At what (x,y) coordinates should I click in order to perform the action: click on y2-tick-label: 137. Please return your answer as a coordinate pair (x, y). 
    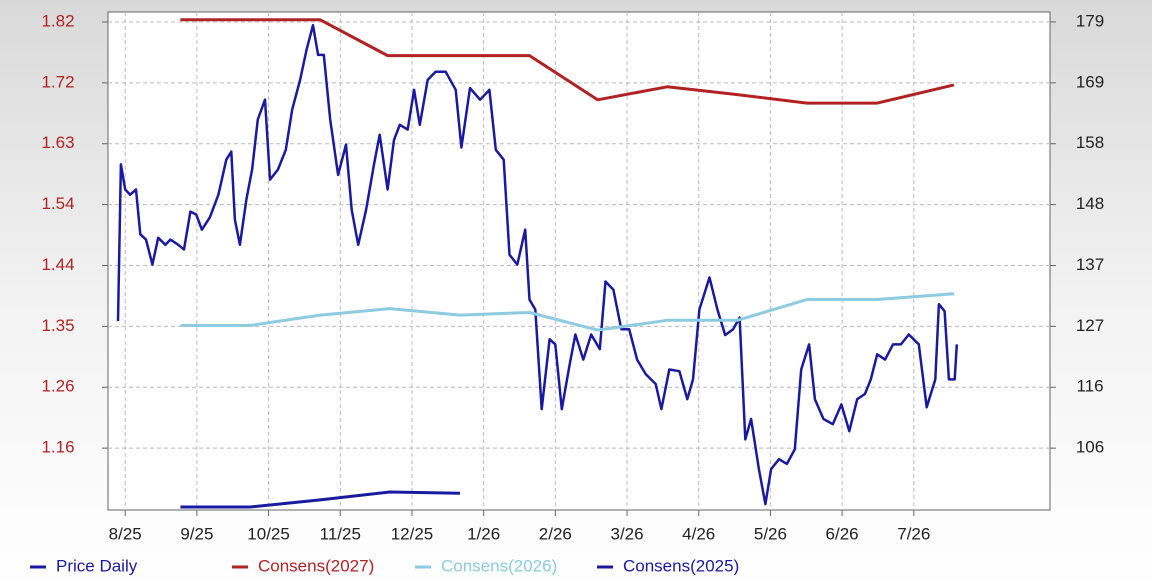
    Looking at the image, I should click on (1090, 264).